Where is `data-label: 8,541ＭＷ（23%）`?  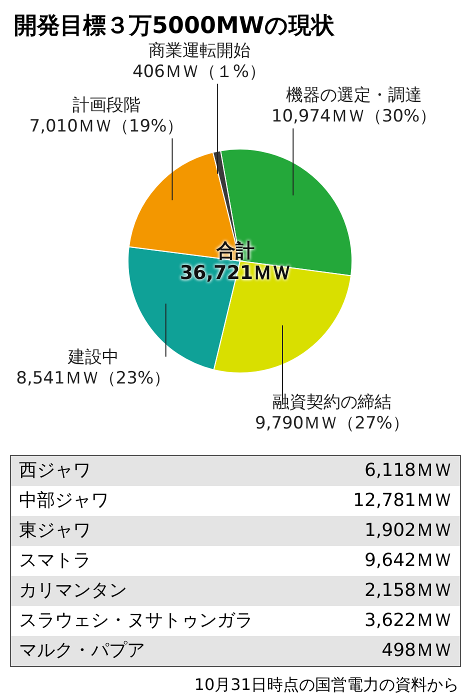 data-label: 8,541ＭＷ（23%） is located at coordinates (93, 378).